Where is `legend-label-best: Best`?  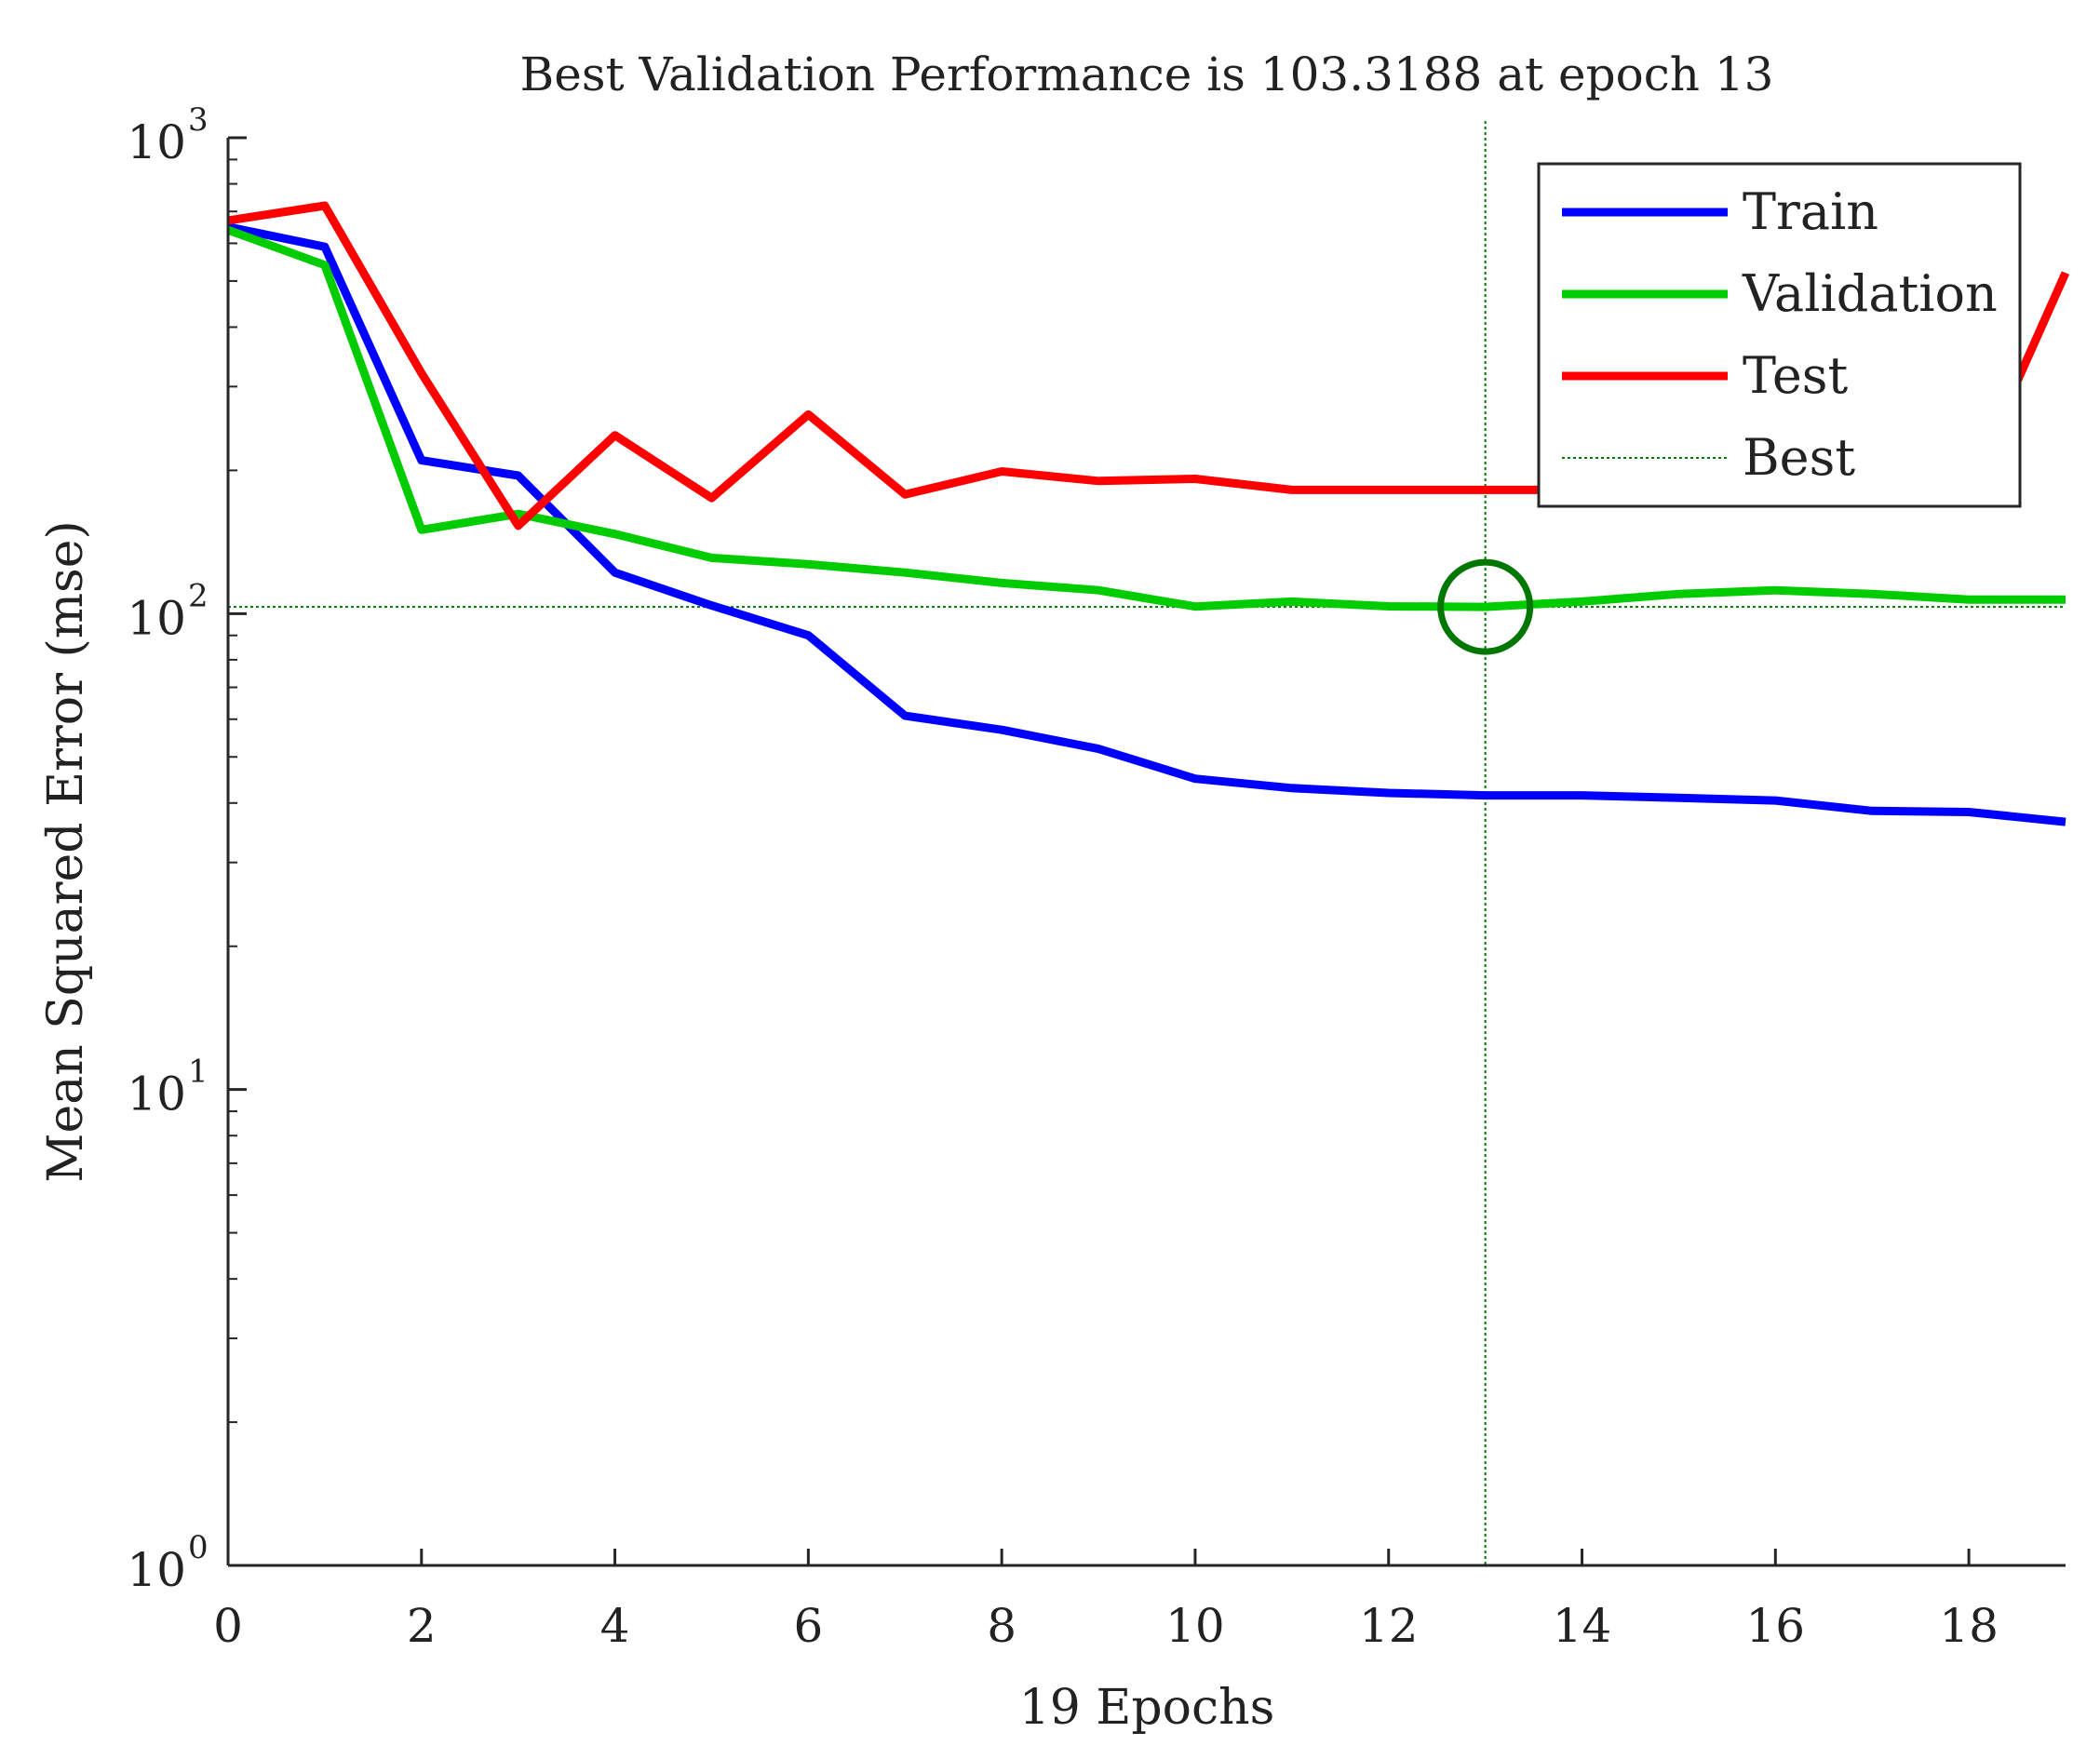
legend-label-best: Best is located at coordinates (1799, 458).